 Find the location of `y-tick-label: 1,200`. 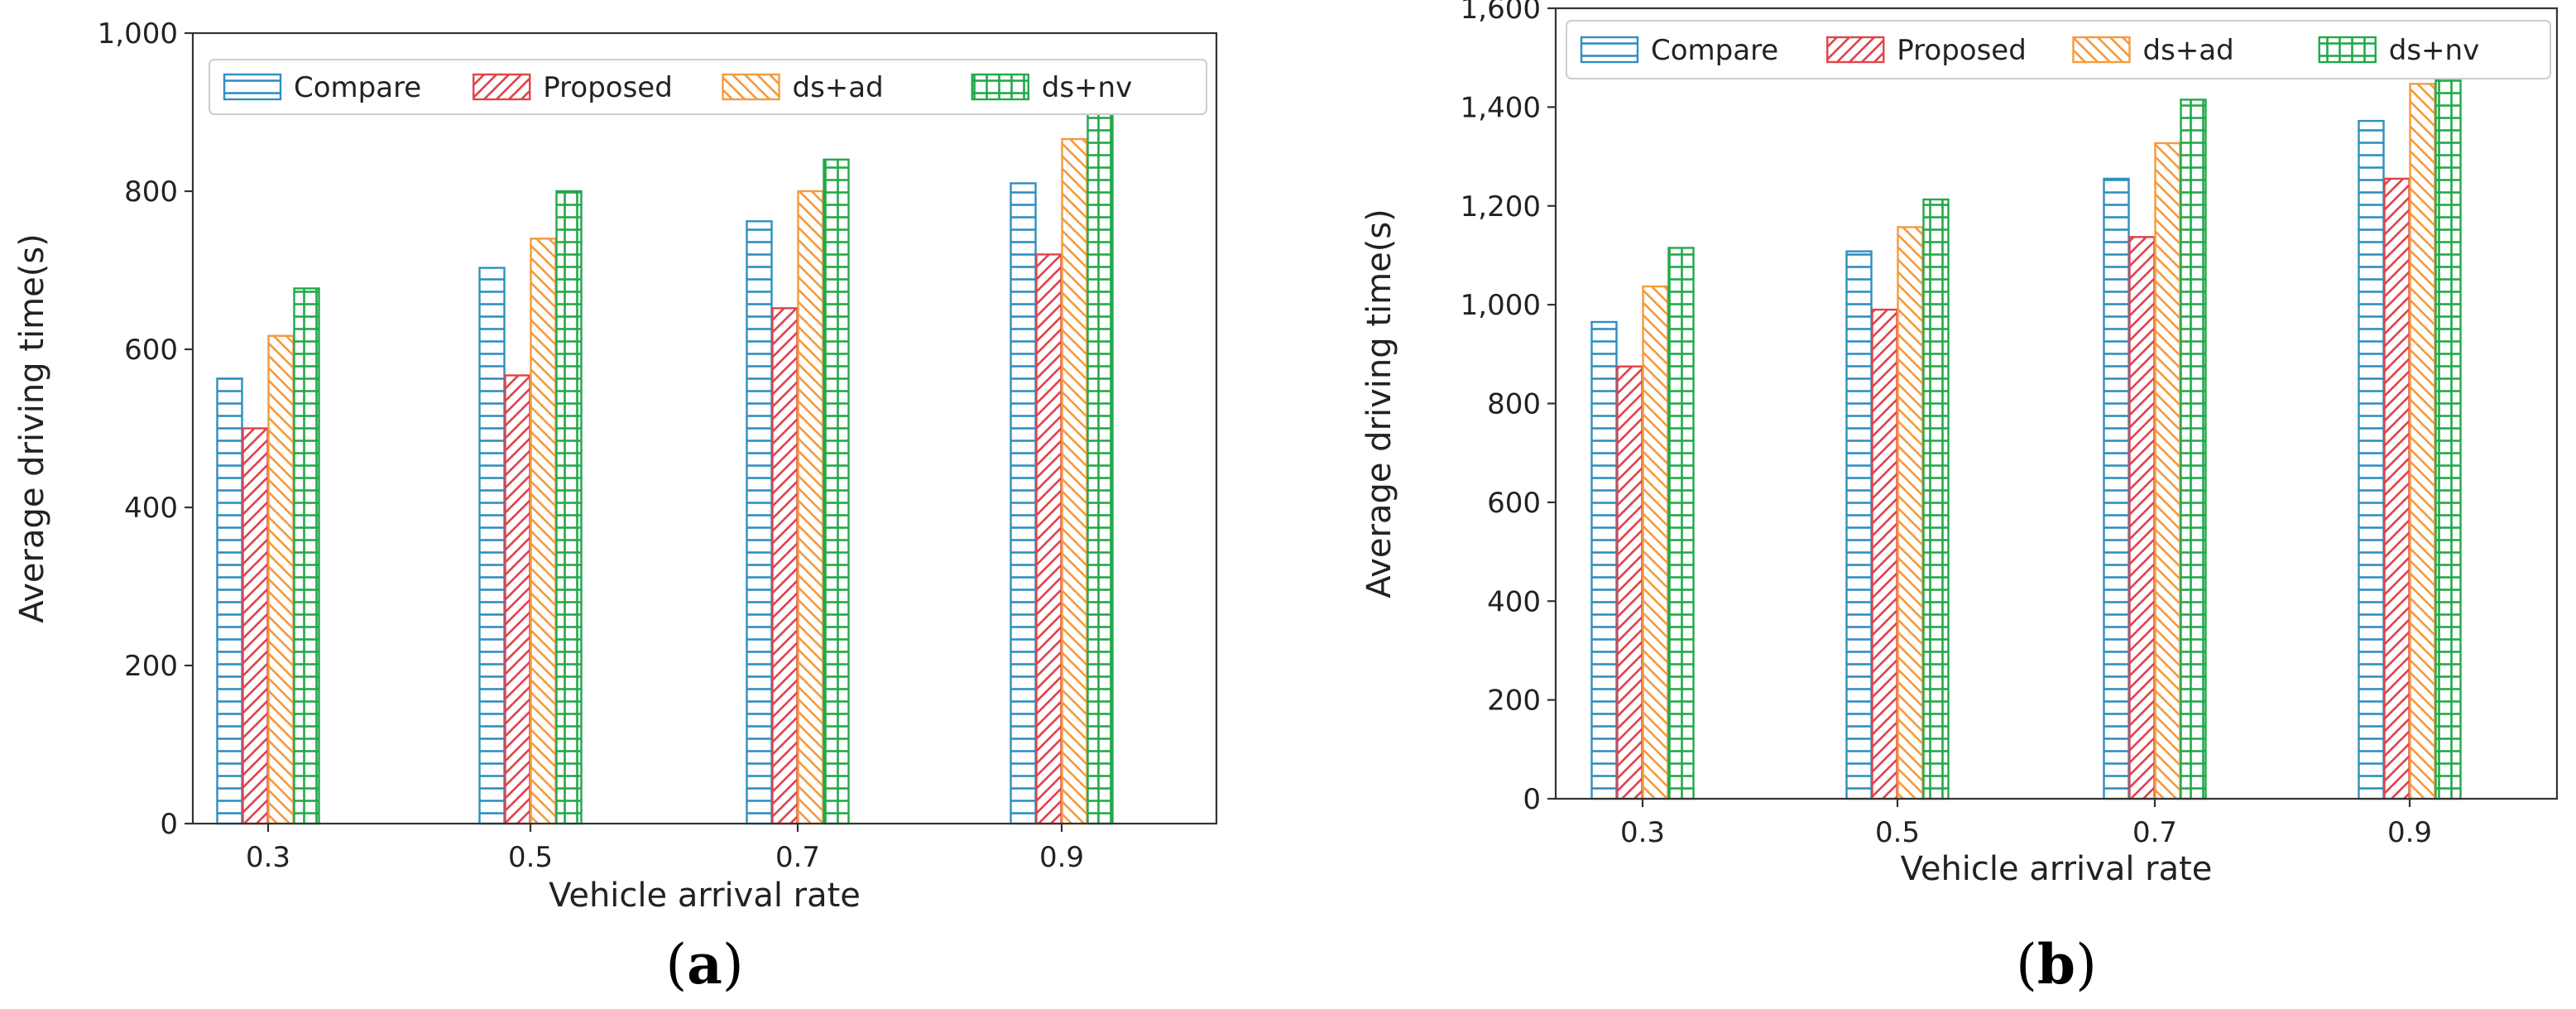

y-tick-label: 1,200 is located at coordinates (1501, 206).